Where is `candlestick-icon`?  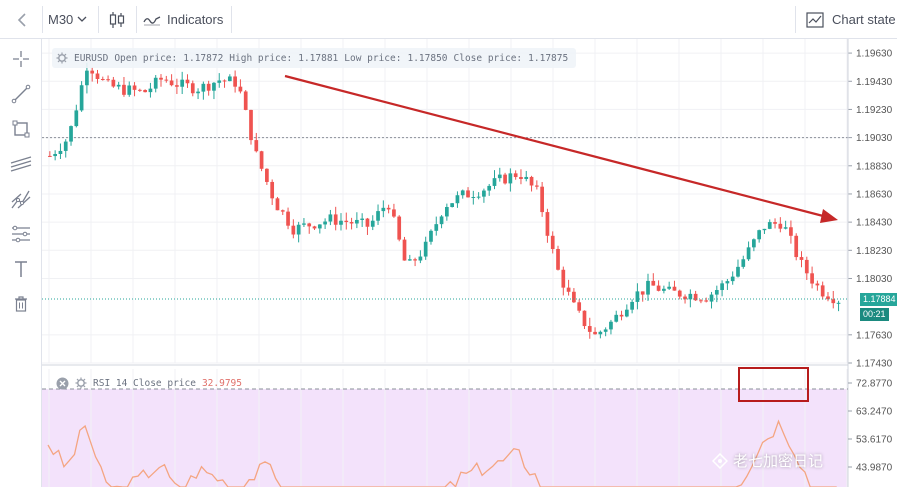 candlestick-icon is located at coordinates (117, 19).